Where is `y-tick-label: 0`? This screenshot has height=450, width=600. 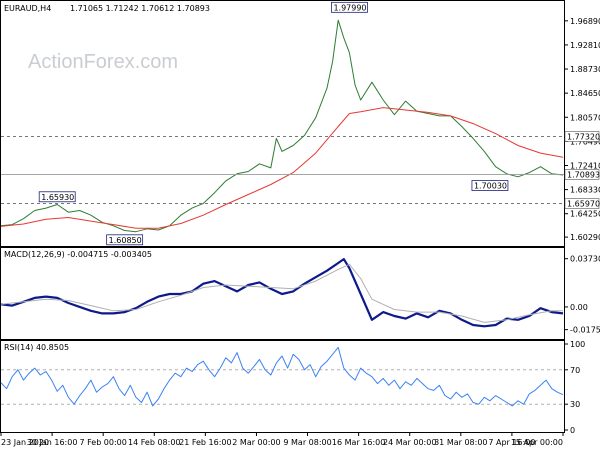
y-tick-label: 0 is located at coordinates (572, 430).